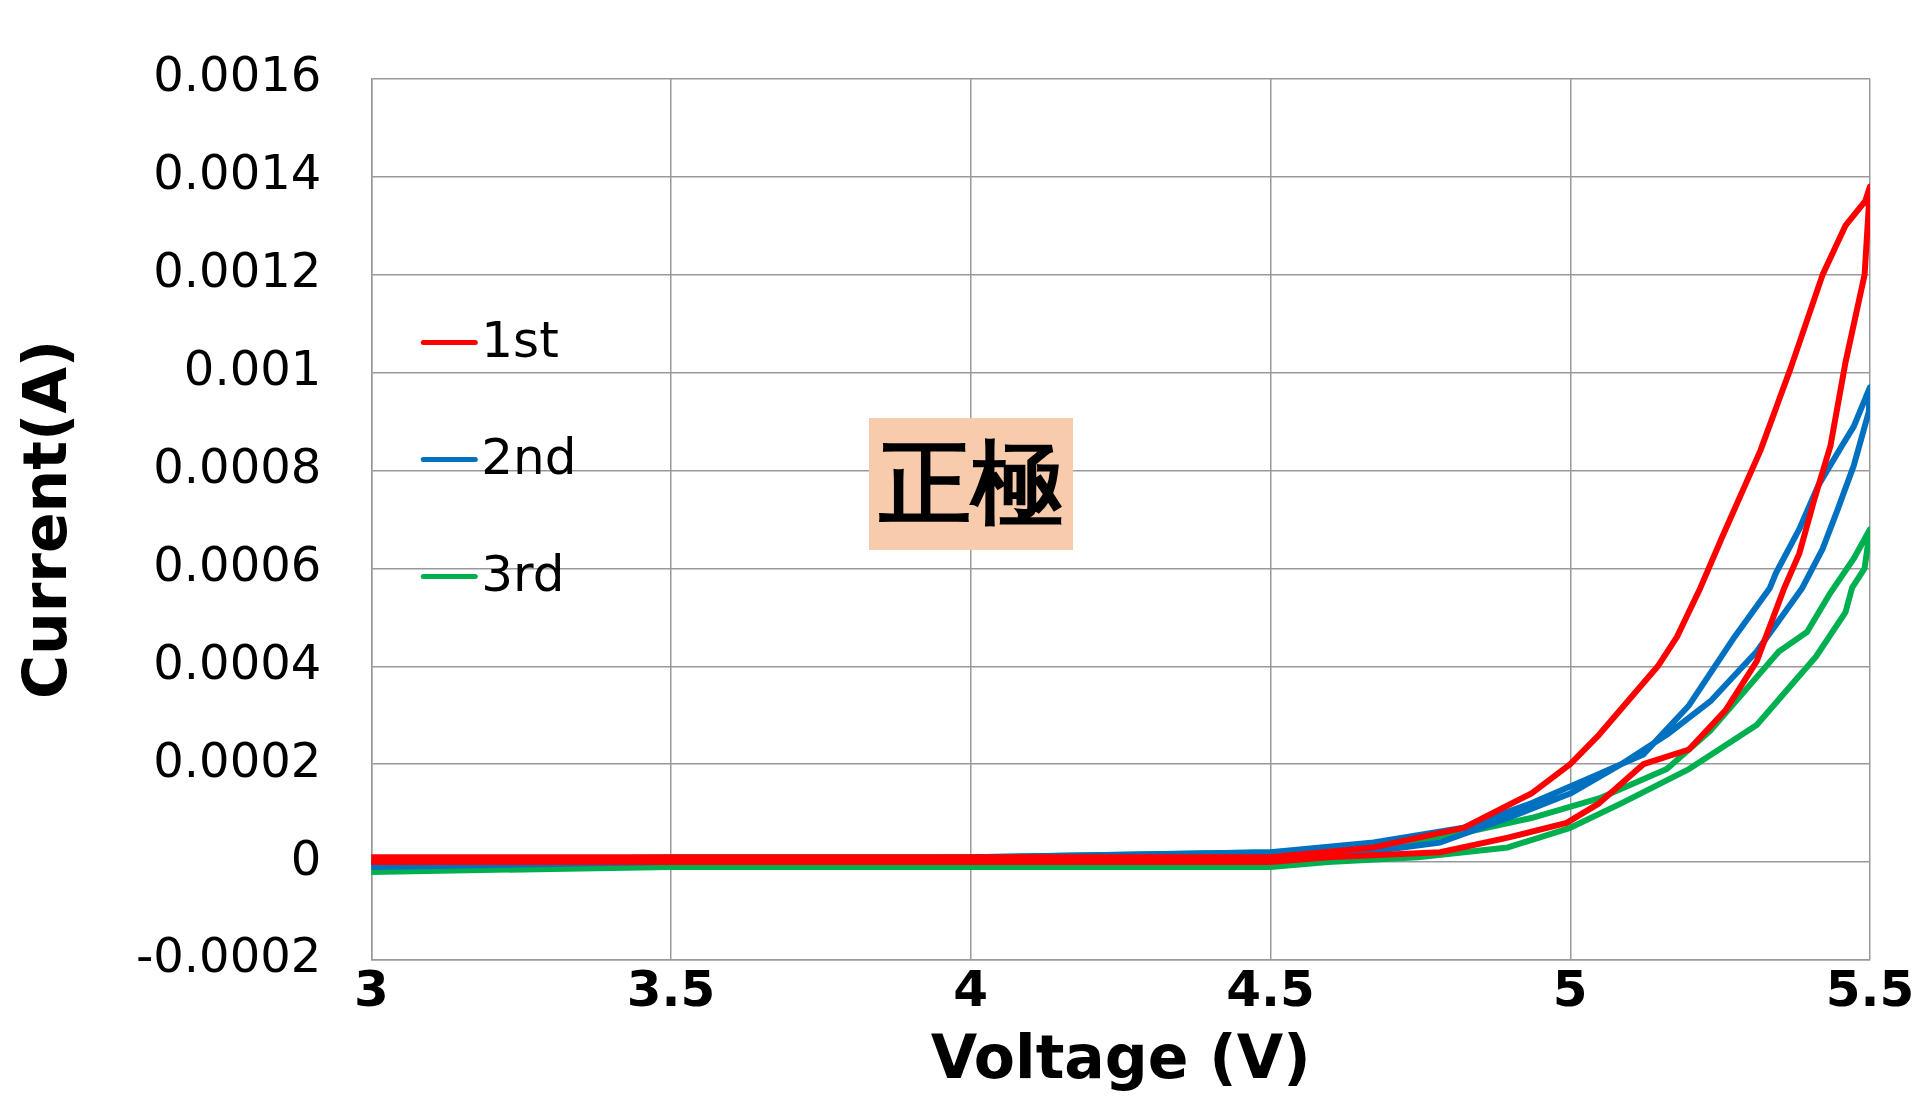 The width and height of the screenshot is (1932, 1112). Describe the element at coordinates (237, 465) in the screenshot. I see `y-tick-label: 0.0008` at that location.